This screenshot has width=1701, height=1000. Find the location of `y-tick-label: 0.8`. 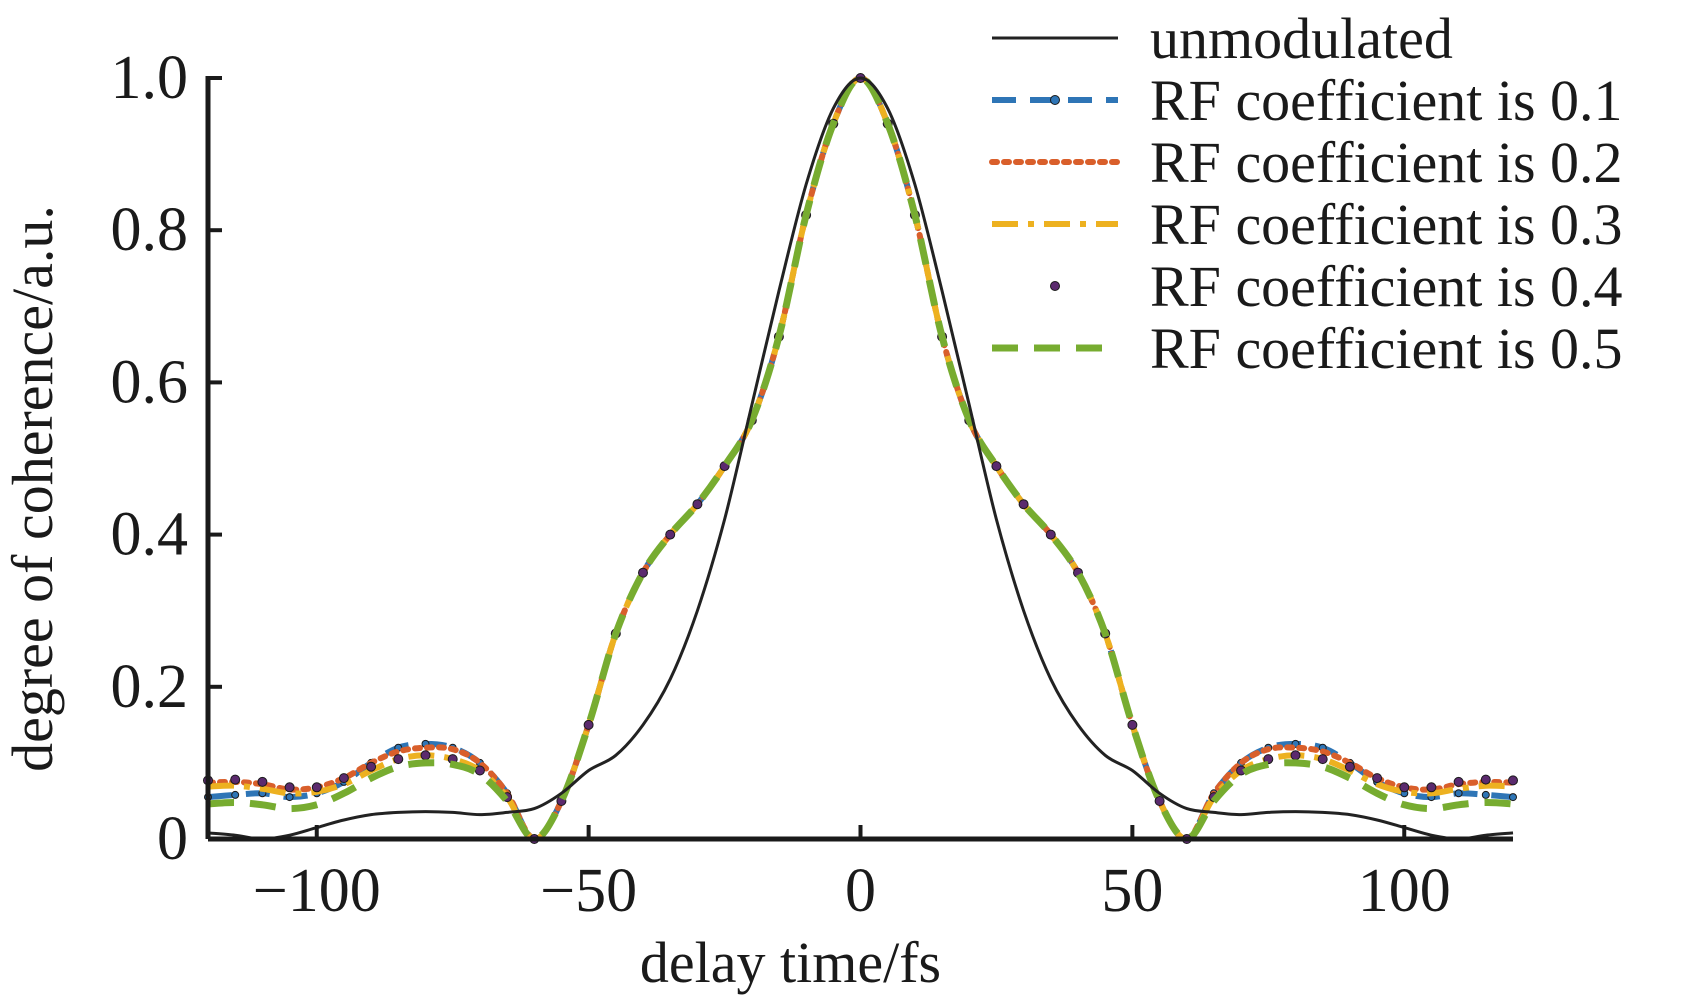

y-tick-label: 0.8 is located at coordinates (150, 230).